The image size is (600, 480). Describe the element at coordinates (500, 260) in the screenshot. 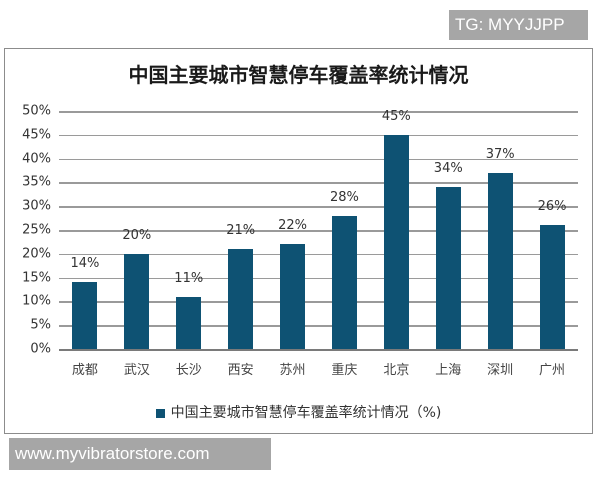

I see `bar-深圳` at that location.